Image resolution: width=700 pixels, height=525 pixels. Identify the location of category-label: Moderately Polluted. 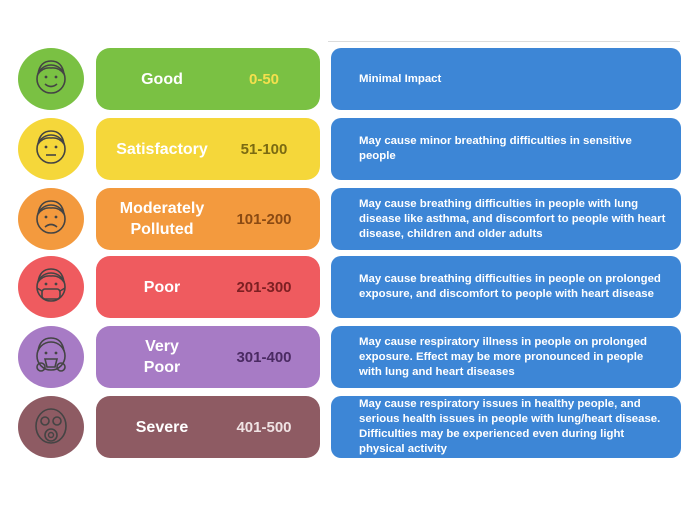
(162, 219).